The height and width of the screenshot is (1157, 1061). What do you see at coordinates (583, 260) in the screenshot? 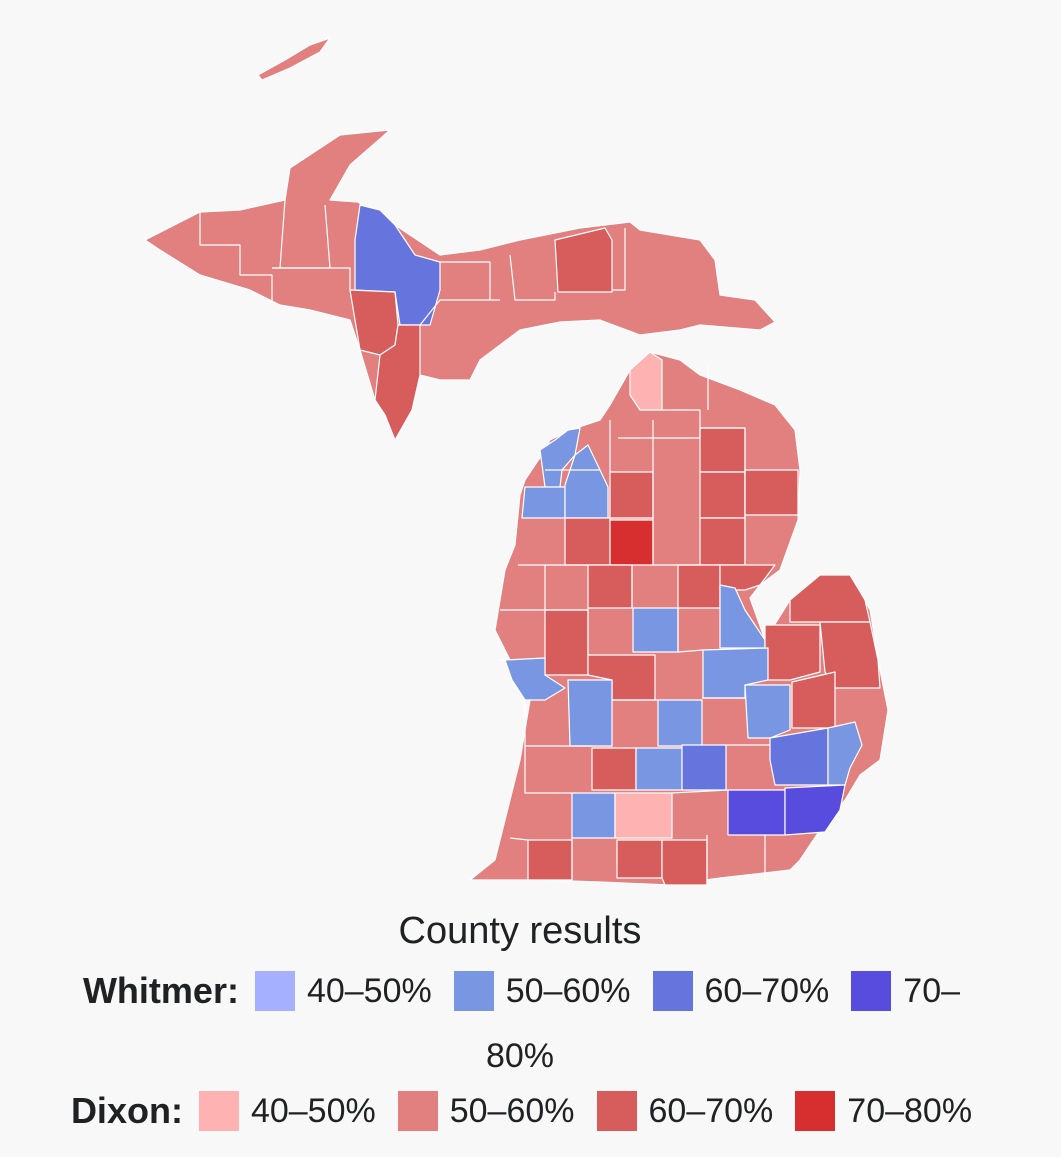
I see `county-luce` at bounding box center [583, 260].